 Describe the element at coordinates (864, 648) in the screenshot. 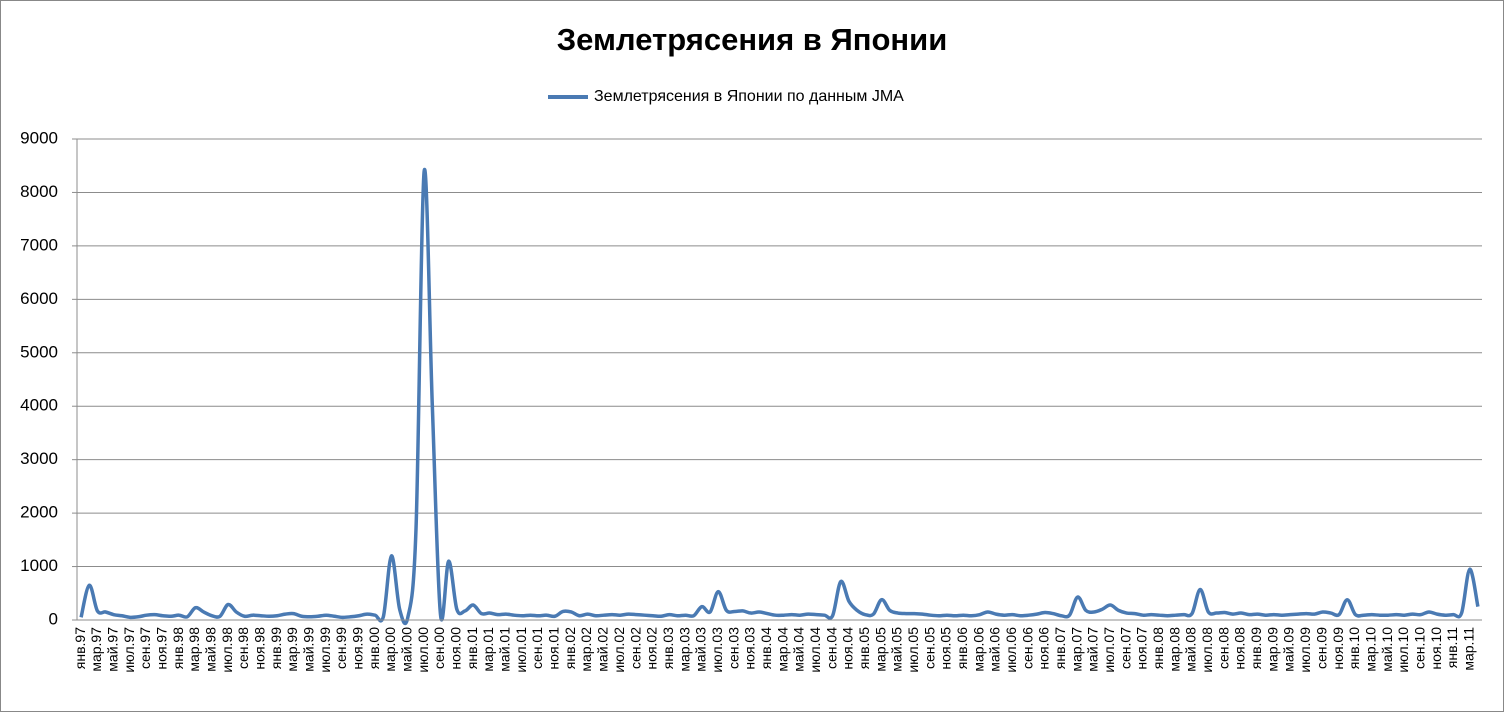

I see `x-tick-label: янв.05` at that location.